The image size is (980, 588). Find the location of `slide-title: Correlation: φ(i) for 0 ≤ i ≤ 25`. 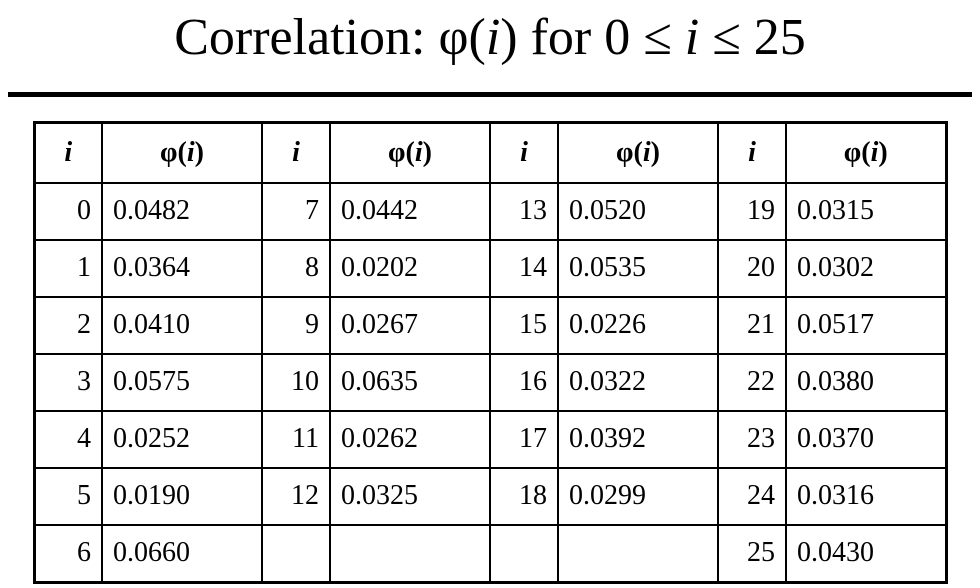

slide-title: Correlation: φ(i) for 0 ≤ i ≤ 25 is located at coordinates (490, 34).